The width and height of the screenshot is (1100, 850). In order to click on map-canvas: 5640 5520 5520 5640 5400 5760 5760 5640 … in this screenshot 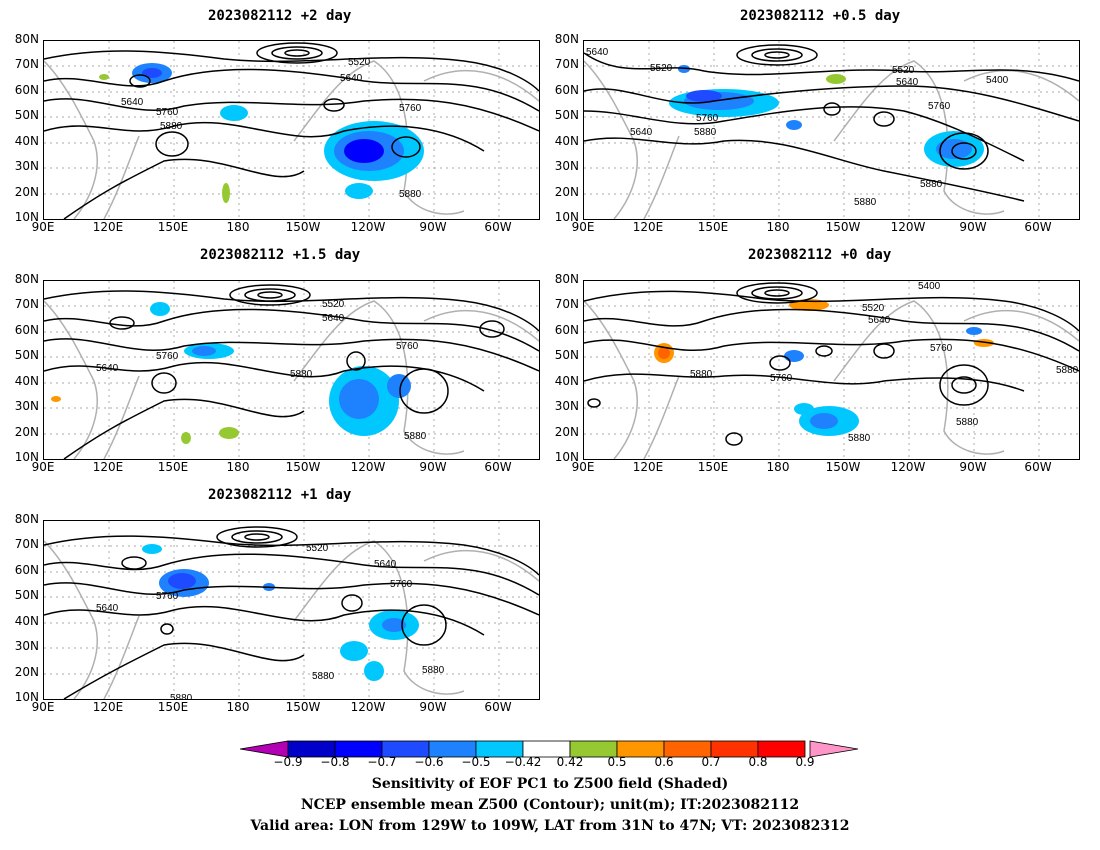, I will do `click(831, 130)`.